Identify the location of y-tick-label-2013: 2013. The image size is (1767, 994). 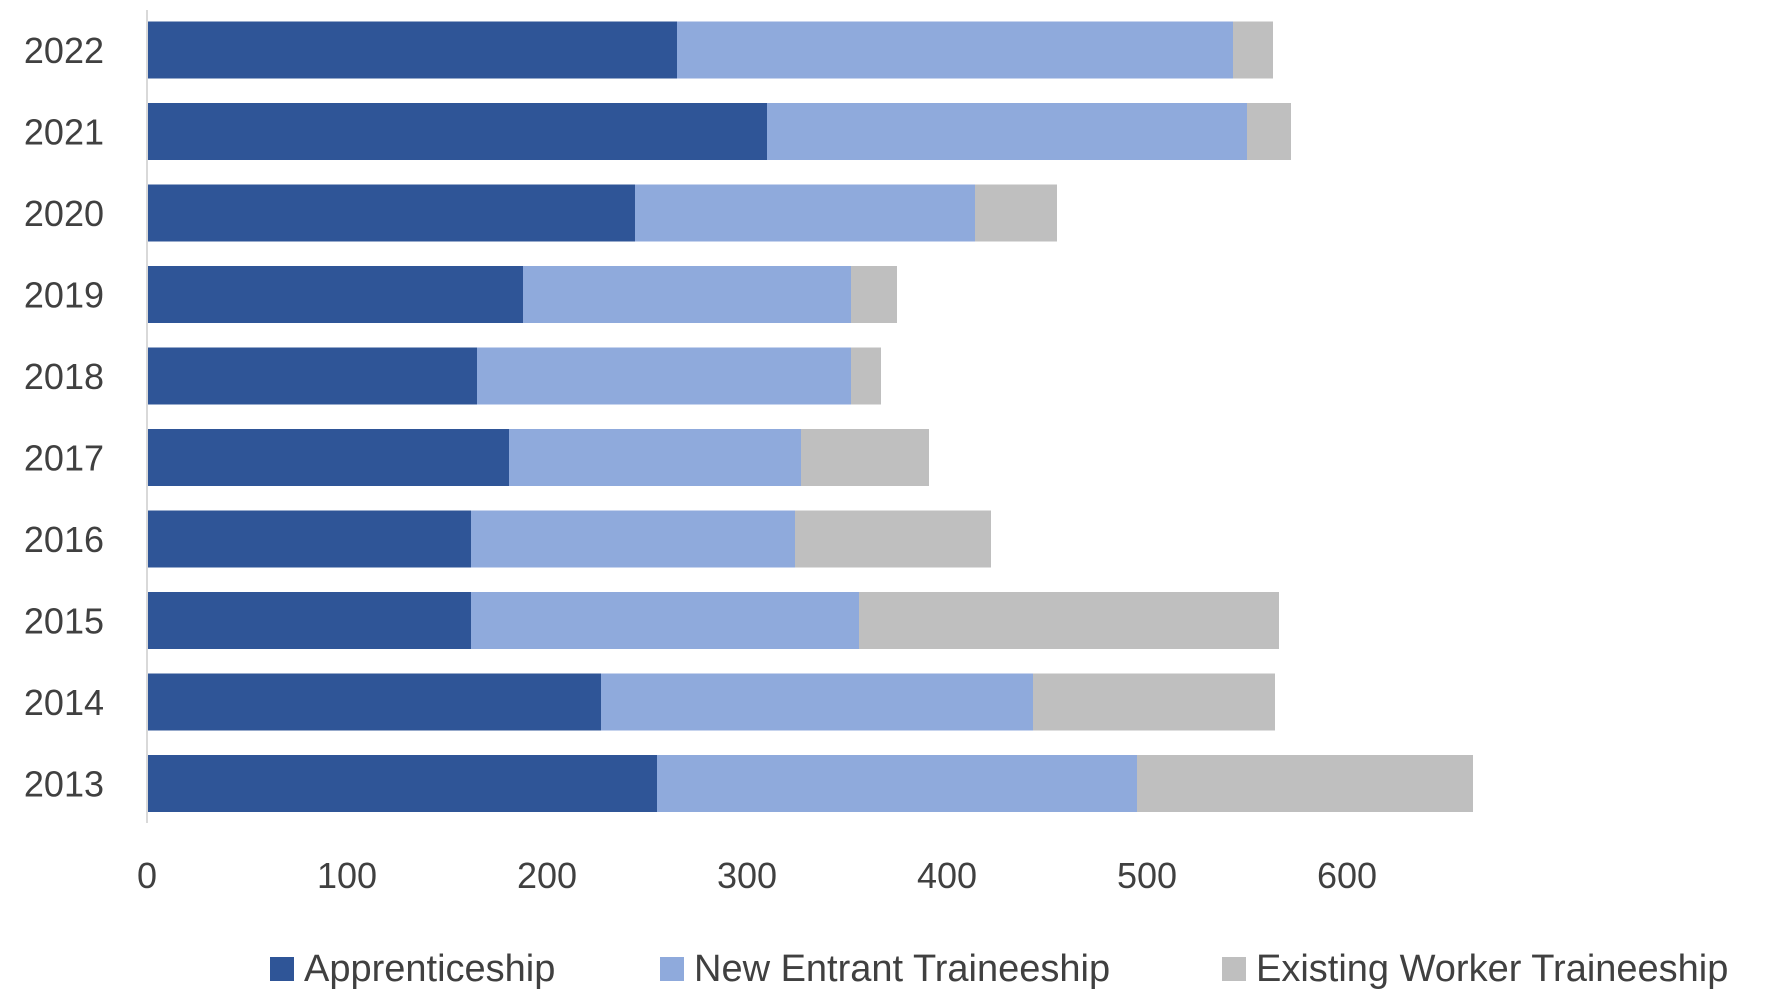
(64, 784).